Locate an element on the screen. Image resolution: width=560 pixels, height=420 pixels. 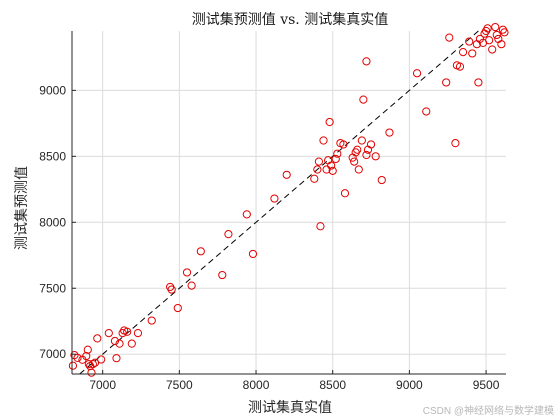
x-tick-label: 7000 is located at coordinates (102, 385).